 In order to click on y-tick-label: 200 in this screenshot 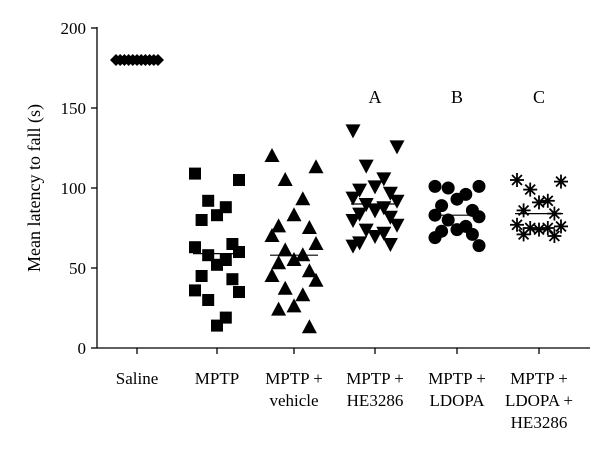, I will do `click(74, 28)`.